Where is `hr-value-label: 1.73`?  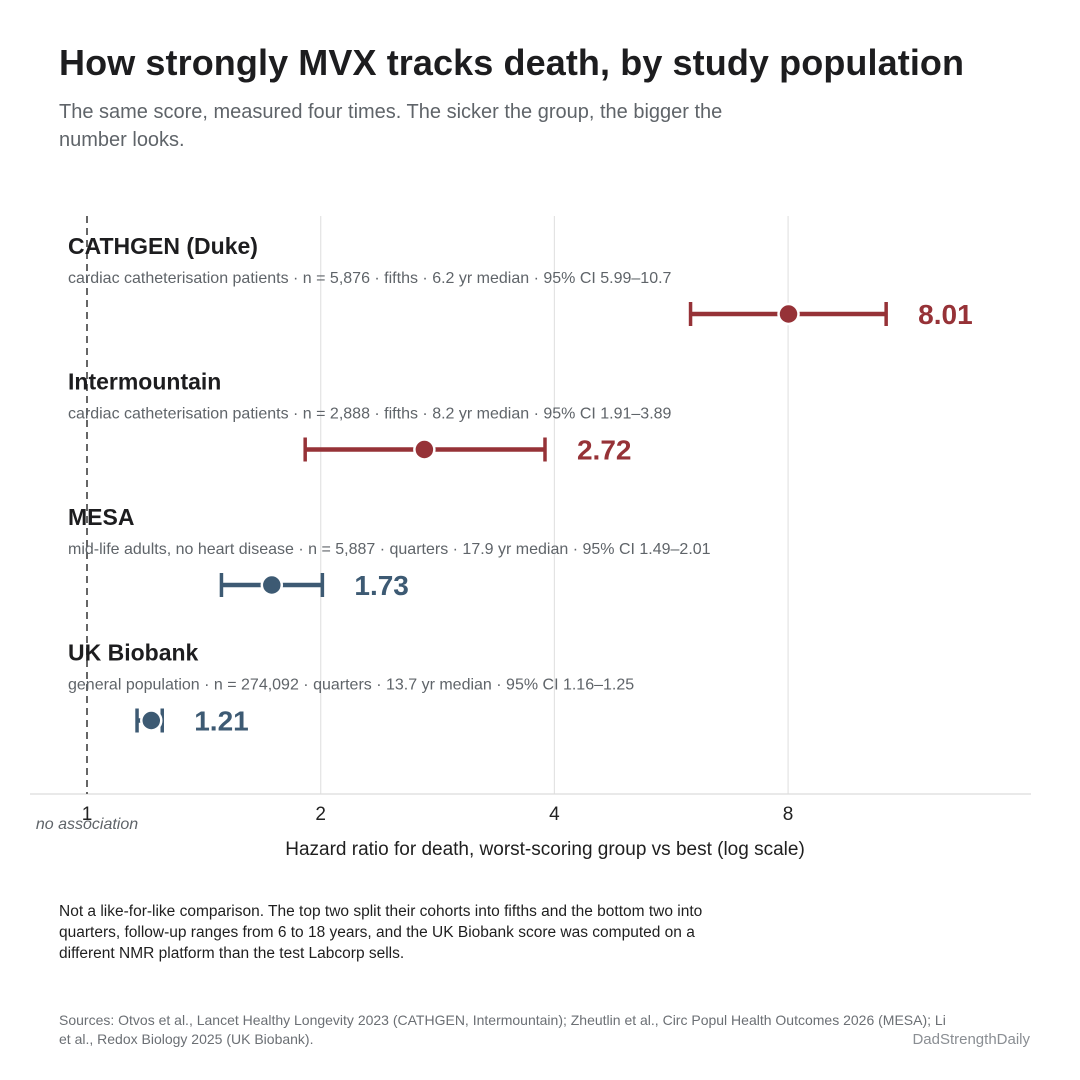
hr-value-label: 1.73 is located at coordinates (381, 585).